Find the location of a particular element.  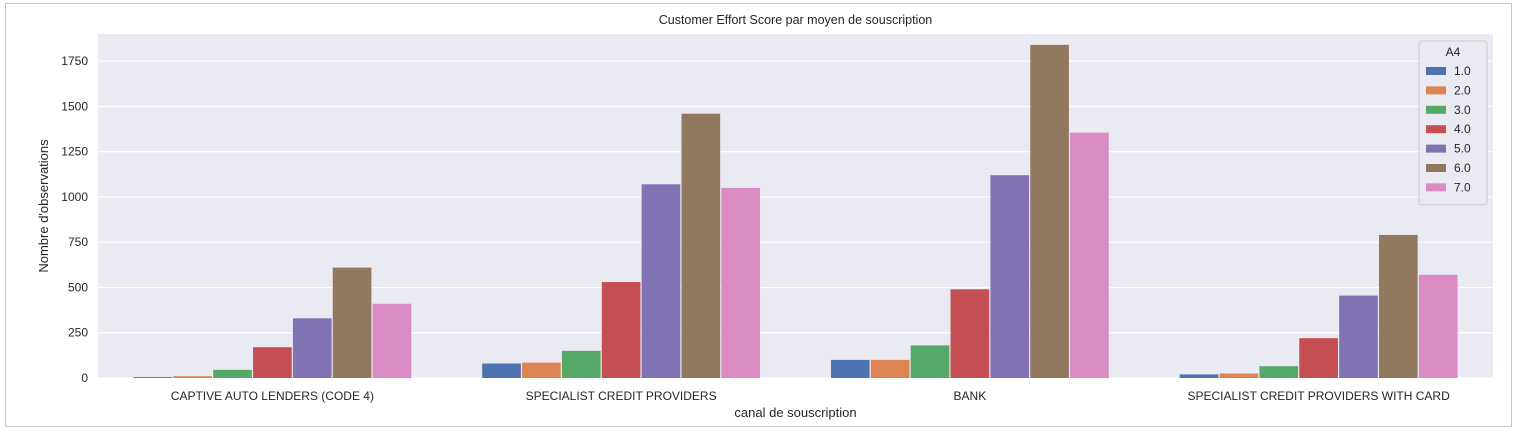

y-tick-label: 1250 is located at coordinates (74, 152).